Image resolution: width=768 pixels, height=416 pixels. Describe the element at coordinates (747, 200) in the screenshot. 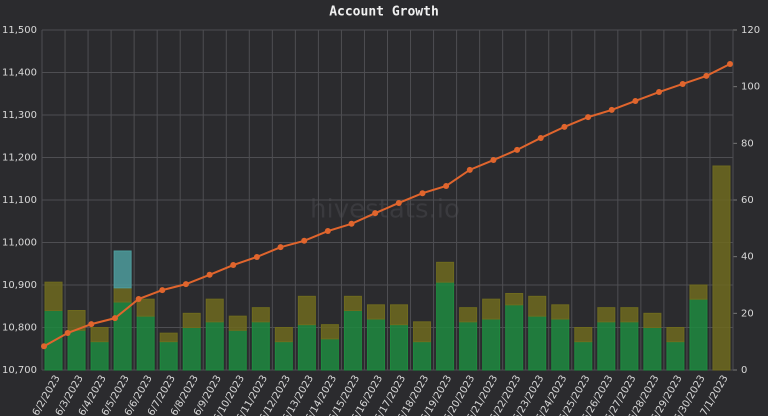

I see `y2-tick-label: 60` at that location.